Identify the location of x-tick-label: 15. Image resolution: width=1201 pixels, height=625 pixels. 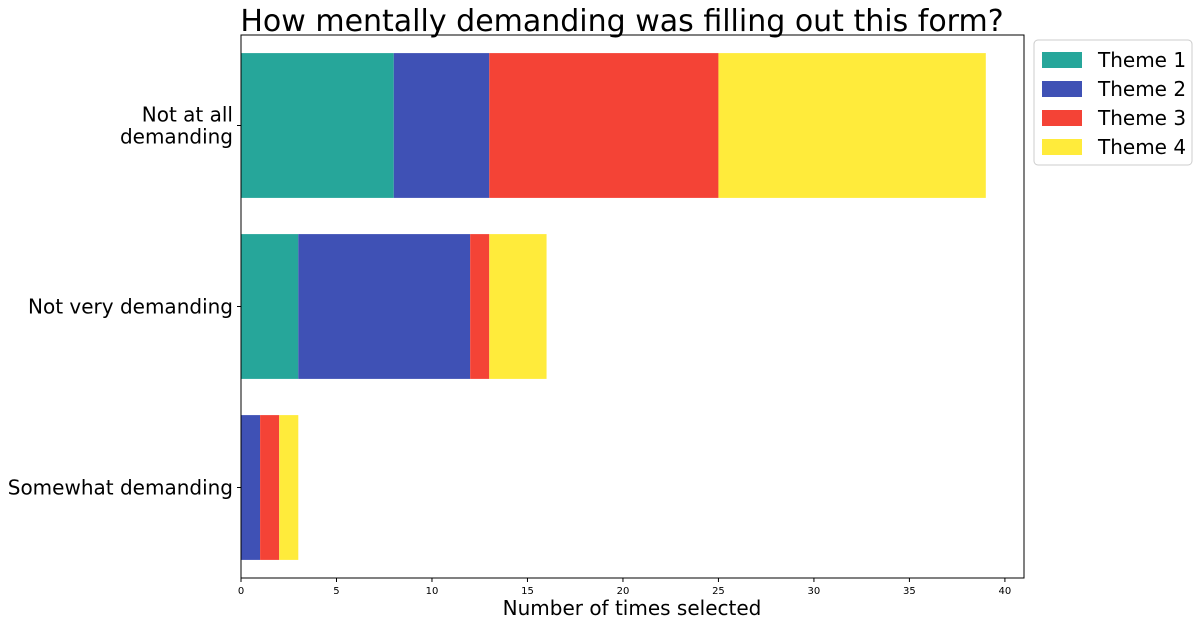
(527, 591).